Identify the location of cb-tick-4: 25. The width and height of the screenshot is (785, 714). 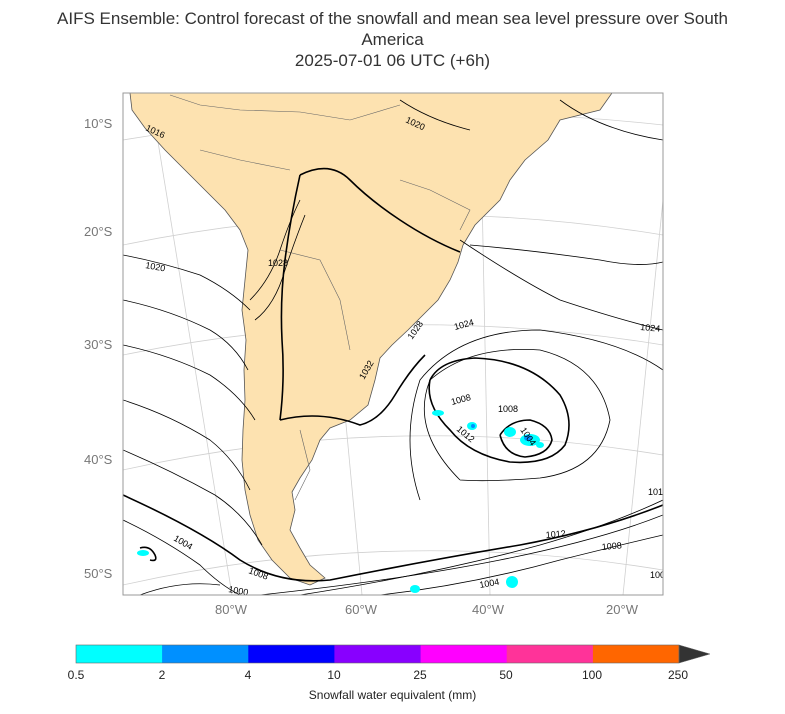
(420, 675).